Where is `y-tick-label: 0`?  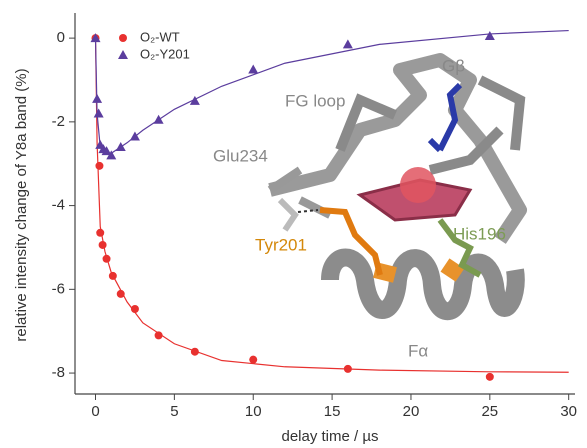
y-tick-label: 0 is located at coordinates (61, 37).